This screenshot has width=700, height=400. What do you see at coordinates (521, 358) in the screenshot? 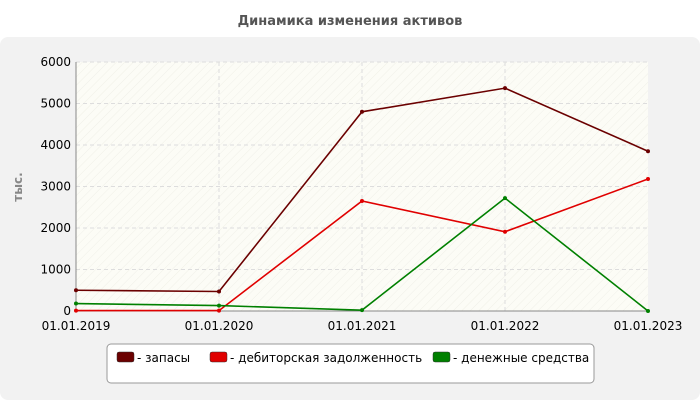
I see `legend-label: - денежные средства` at bounding box center [521, 358].